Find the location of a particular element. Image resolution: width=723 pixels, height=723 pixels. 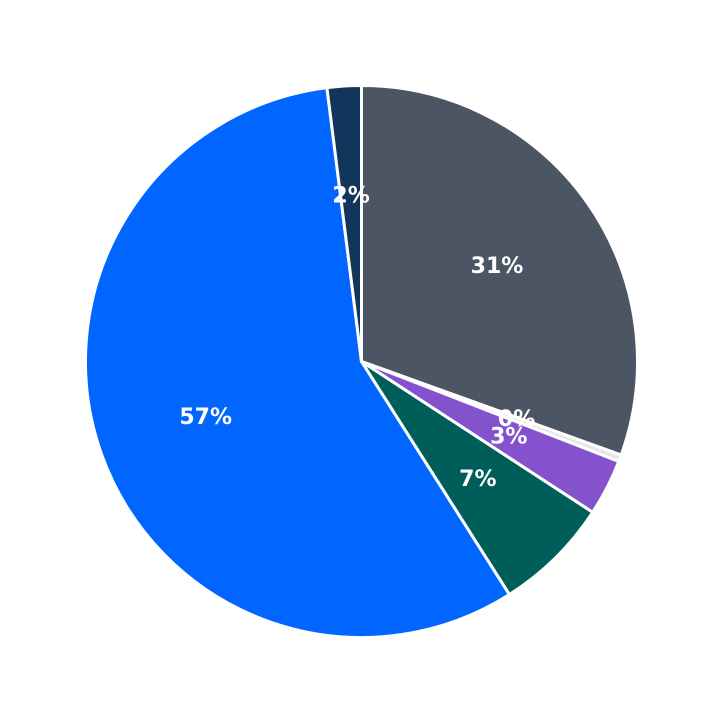

pie-slice-label-5: 2% is located at coordinates (350, 196).